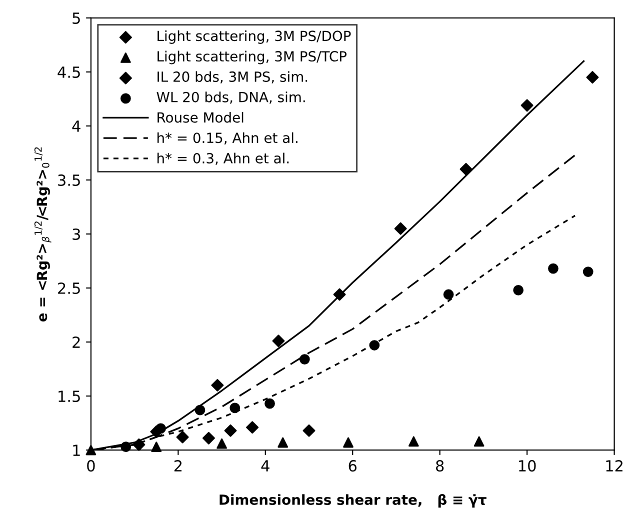 The image size is (623, 527). Describe the element at coordinates (252, 57) in the screenshot. I see `legend-label: Light scattering, 3M PS/TCP` at that location.